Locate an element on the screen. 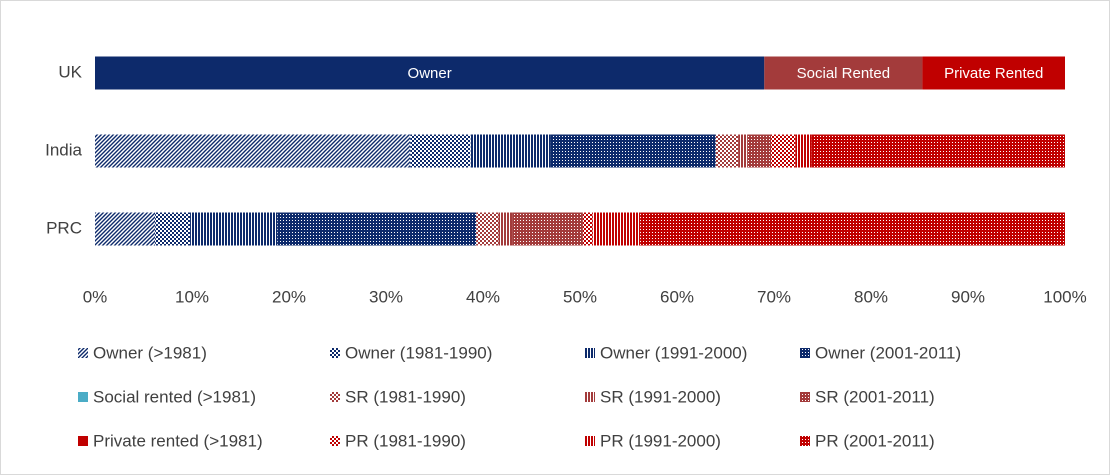 The width and height of the screenshot is (1110, 475). bar-label: Private Rented is located at coordinates (993, 73).